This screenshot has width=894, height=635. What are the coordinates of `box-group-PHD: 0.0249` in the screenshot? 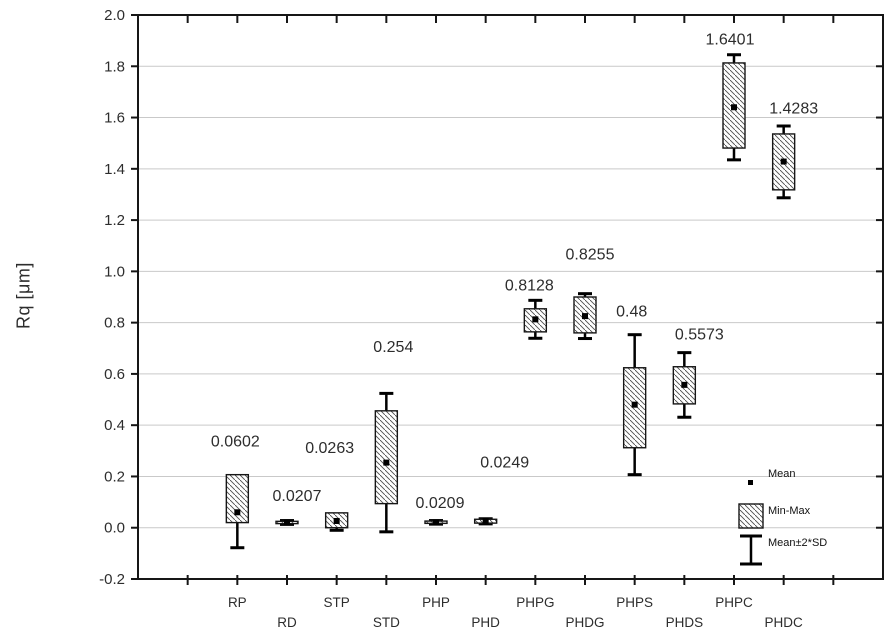 It's located at (501, 490).